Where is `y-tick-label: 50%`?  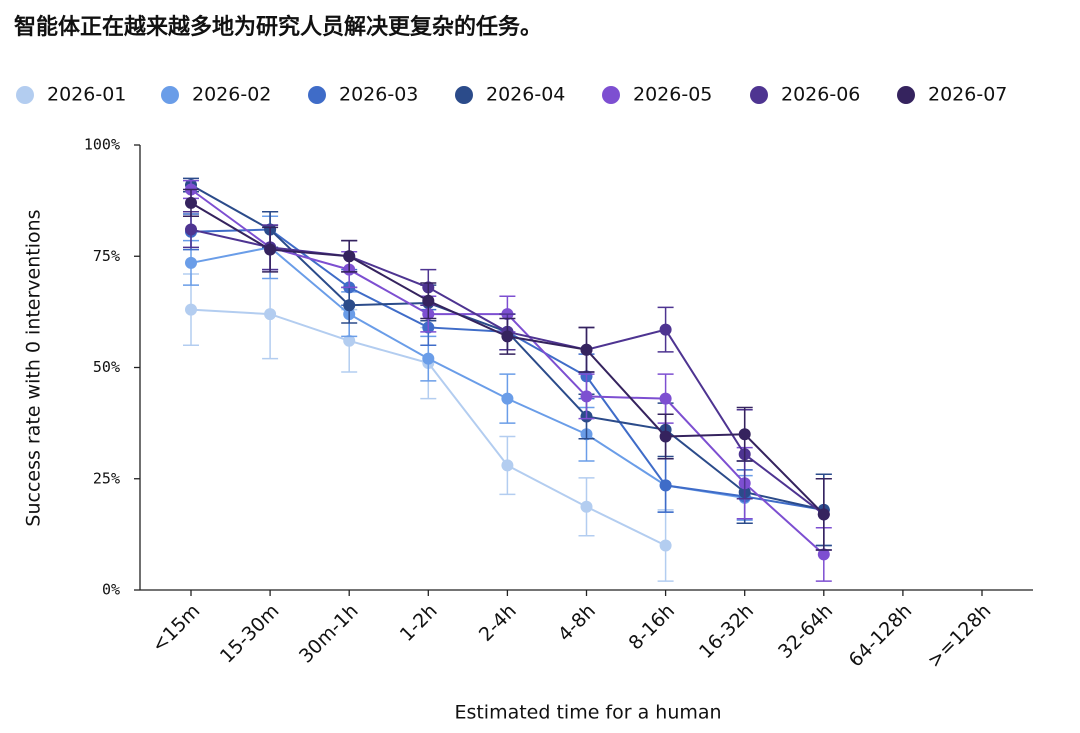 y-tick-label: 50% is located at coordinates (106, 367).